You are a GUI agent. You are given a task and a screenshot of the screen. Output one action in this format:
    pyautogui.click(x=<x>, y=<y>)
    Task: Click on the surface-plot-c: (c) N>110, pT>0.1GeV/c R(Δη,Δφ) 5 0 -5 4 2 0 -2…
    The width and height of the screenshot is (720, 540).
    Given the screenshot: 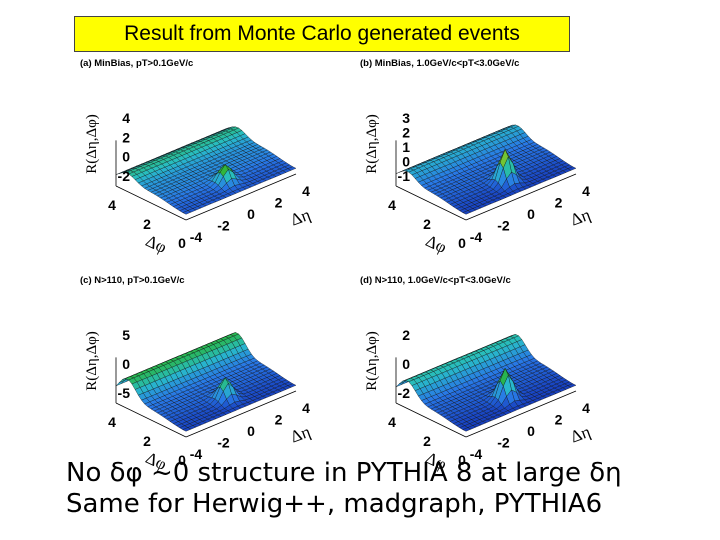 What is the action you would take?
    pyautogui.click(x=223, y=375)
    